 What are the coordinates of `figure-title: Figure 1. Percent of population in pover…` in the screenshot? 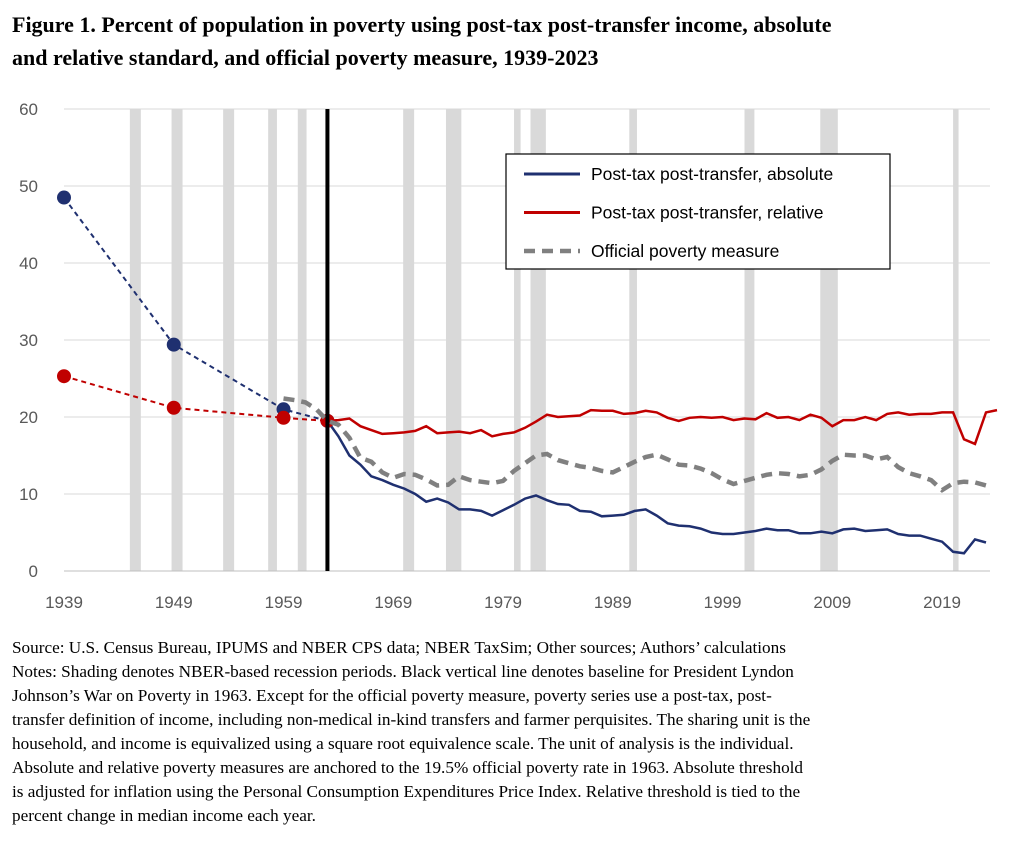 It's located at (512, 41).